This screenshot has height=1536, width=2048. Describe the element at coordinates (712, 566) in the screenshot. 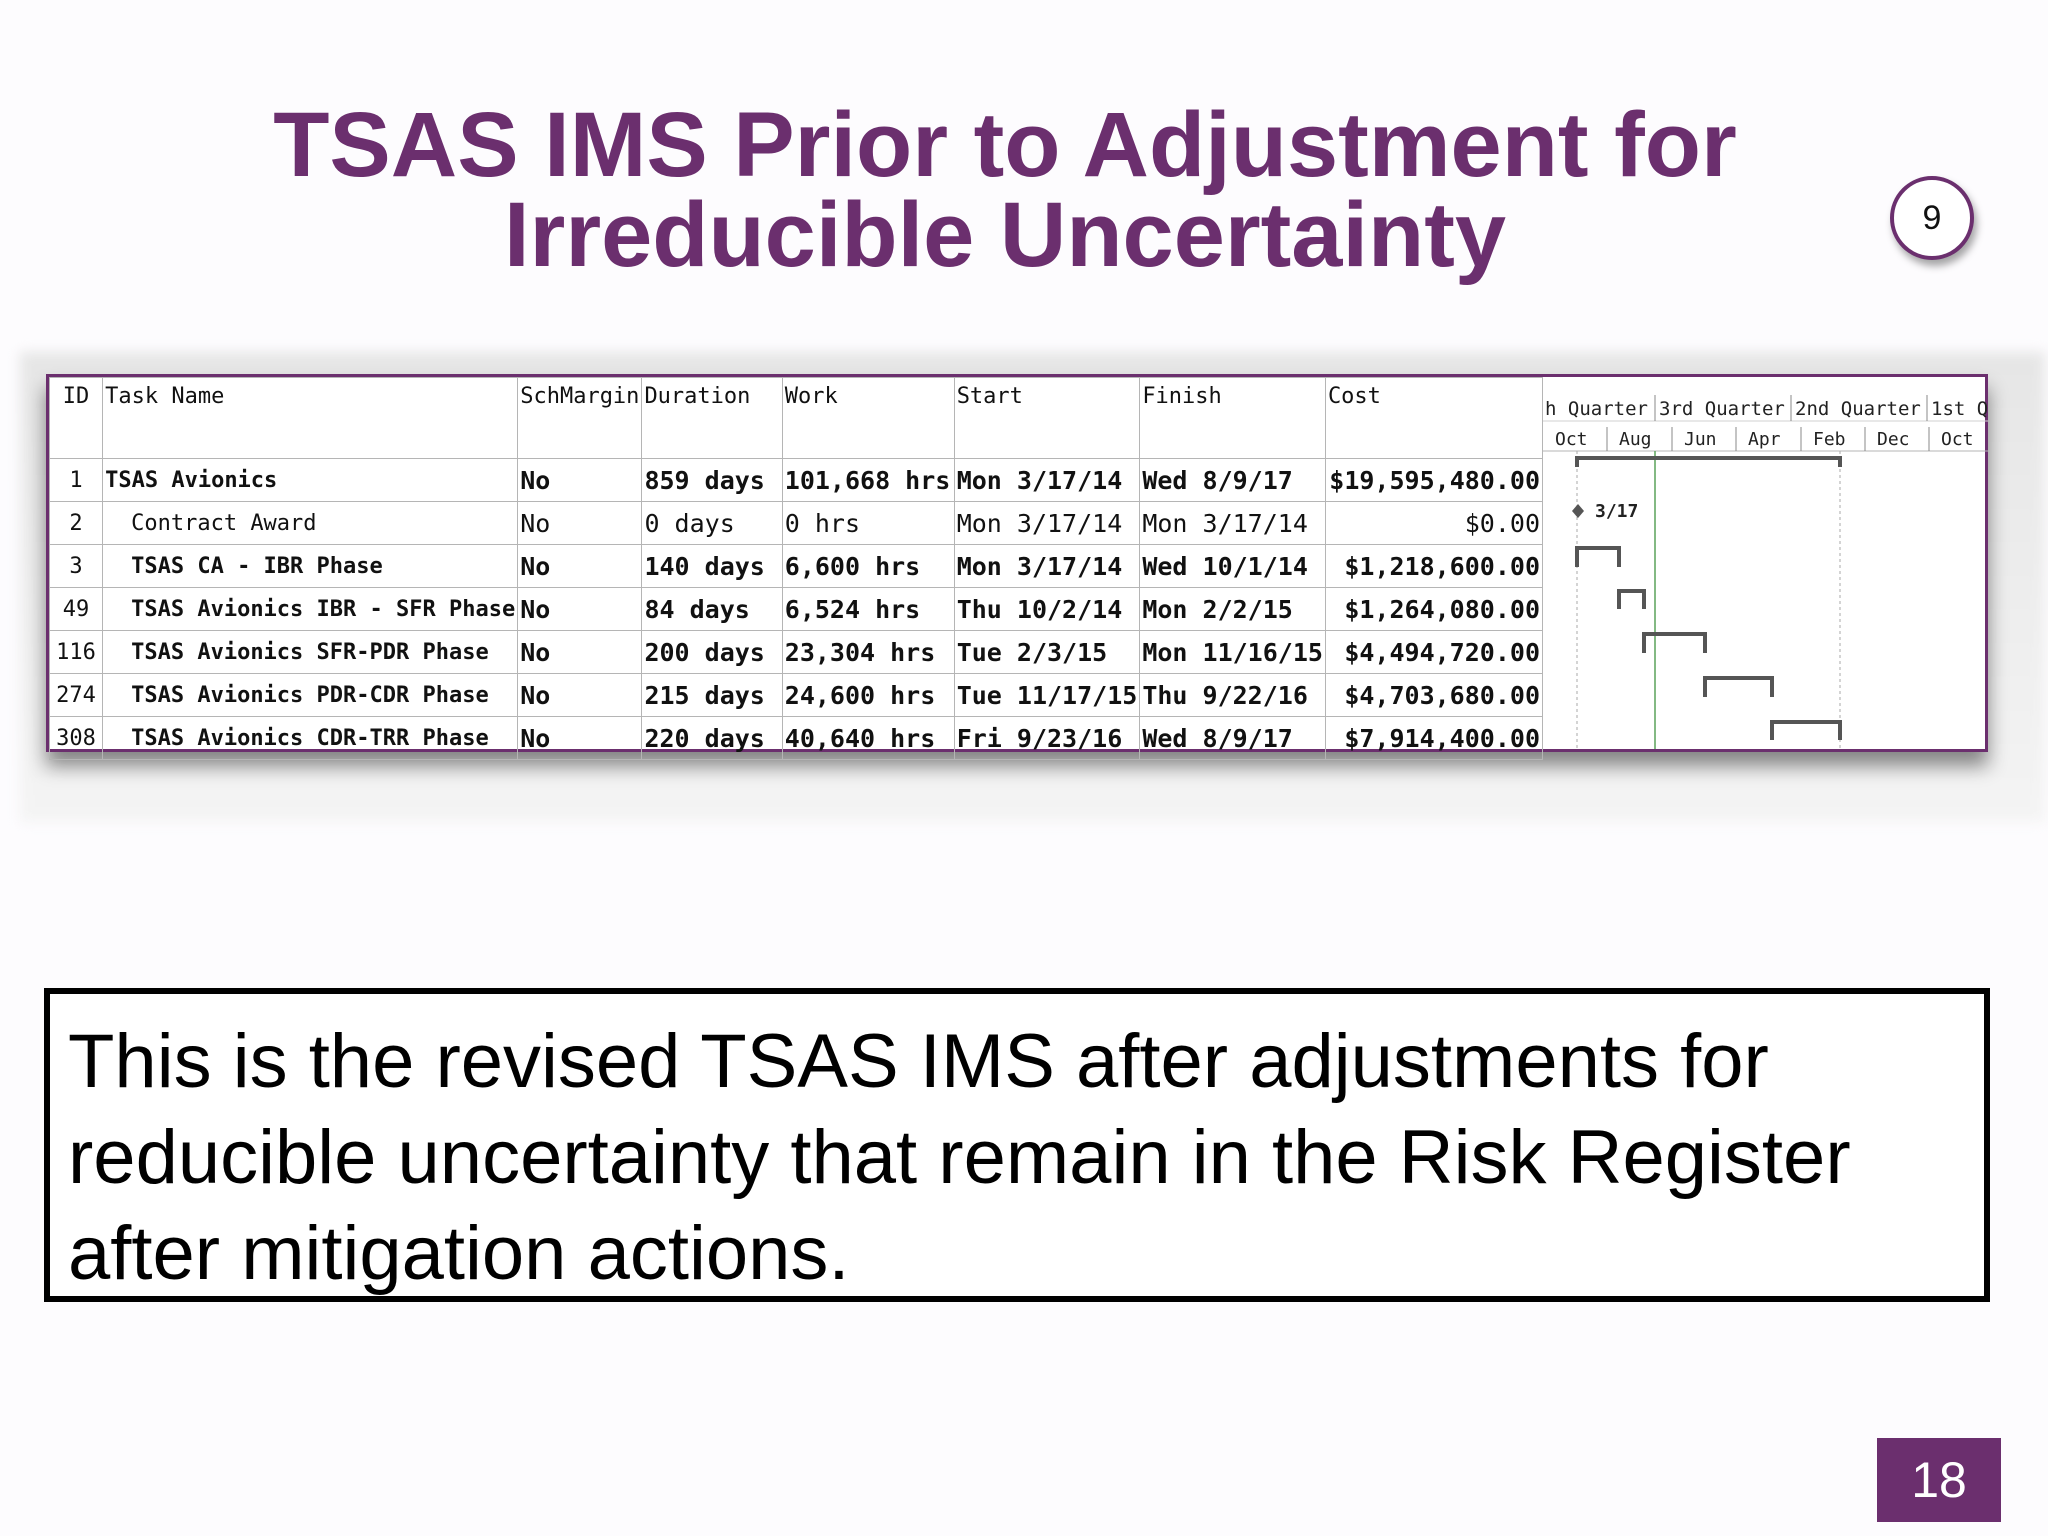

I see `row-duration: 140 days` at that location.